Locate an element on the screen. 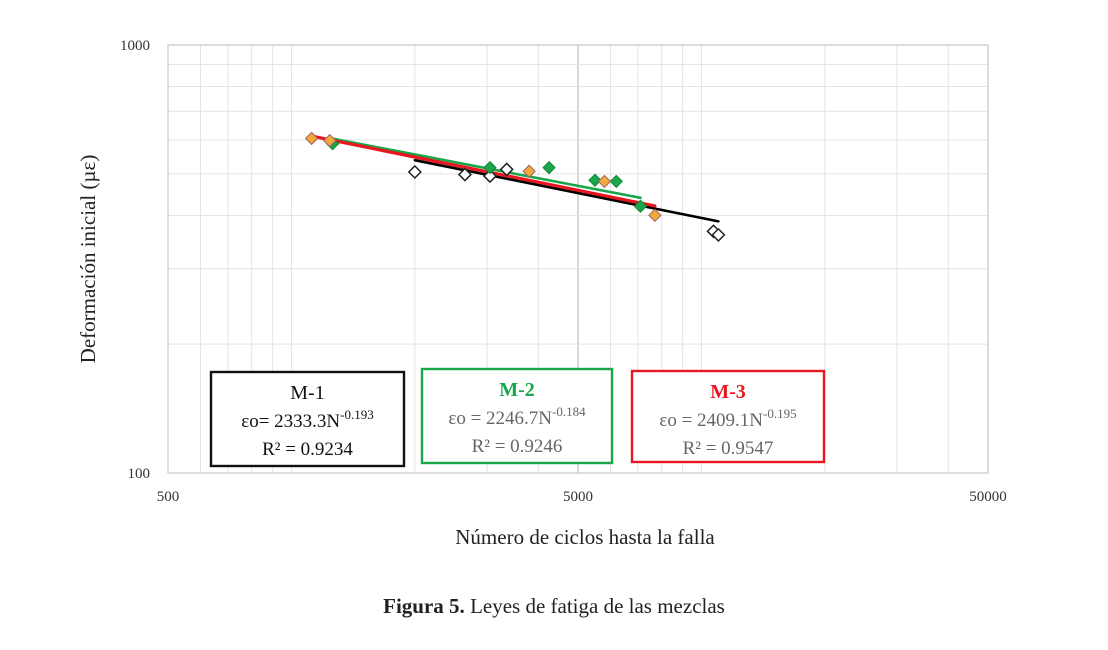 The width and height of the screenshot is (1108, 650). y-tick-label: 1000 is located at coordinates (135, 46).